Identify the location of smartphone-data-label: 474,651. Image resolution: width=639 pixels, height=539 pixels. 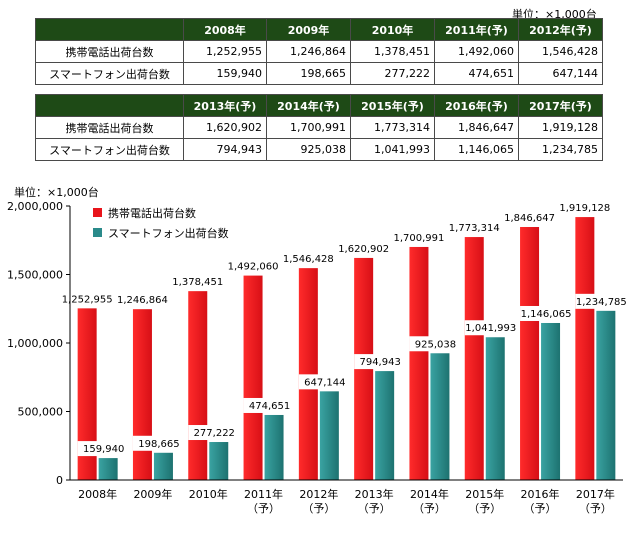
(269, 406).